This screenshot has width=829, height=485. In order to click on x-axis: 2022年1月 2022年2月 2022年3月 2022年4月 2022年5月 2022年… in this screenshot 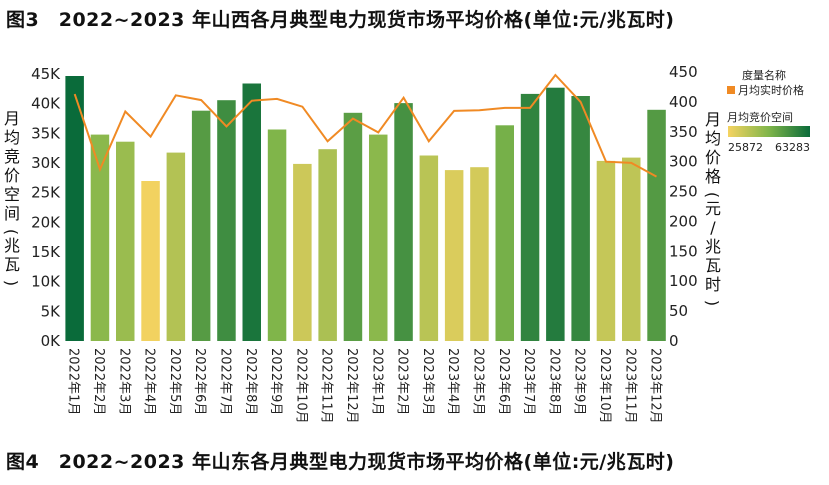, I will do `click(364, 386)`.